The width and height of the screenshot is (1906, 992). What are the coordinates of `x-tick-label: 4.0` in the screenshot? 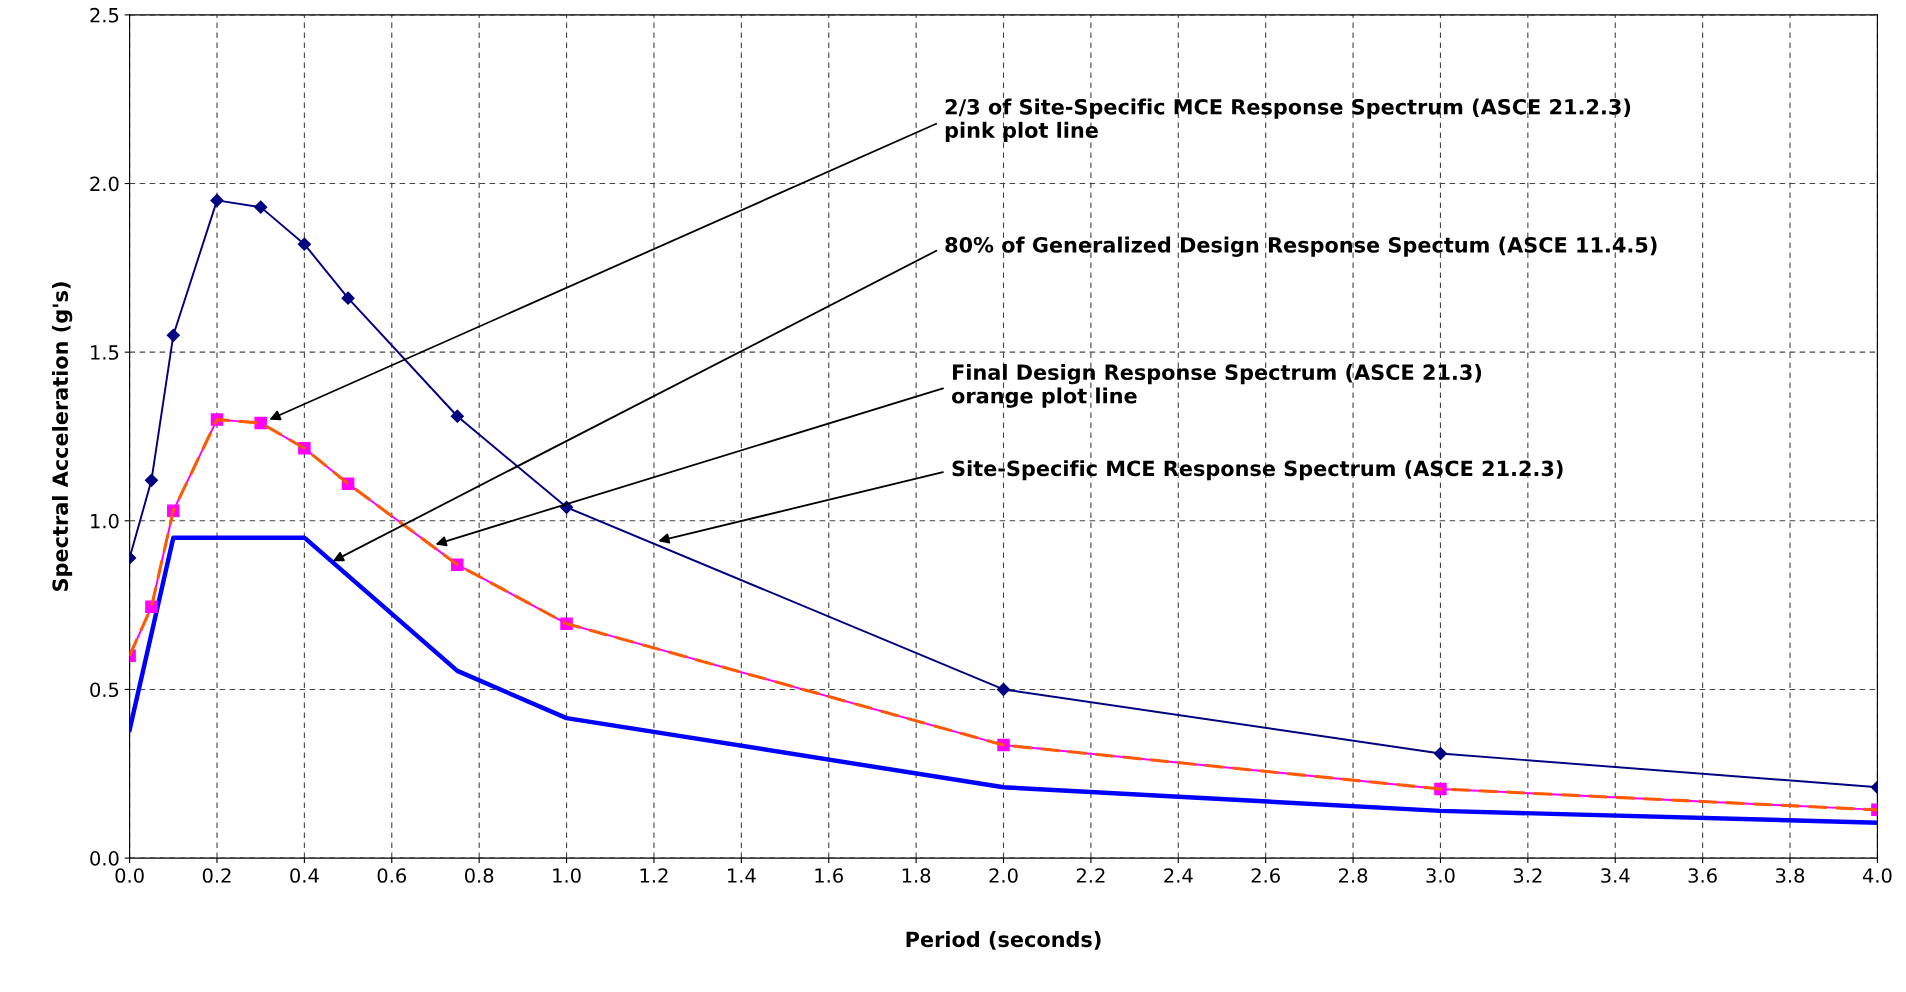 It's located at (1877, 875).